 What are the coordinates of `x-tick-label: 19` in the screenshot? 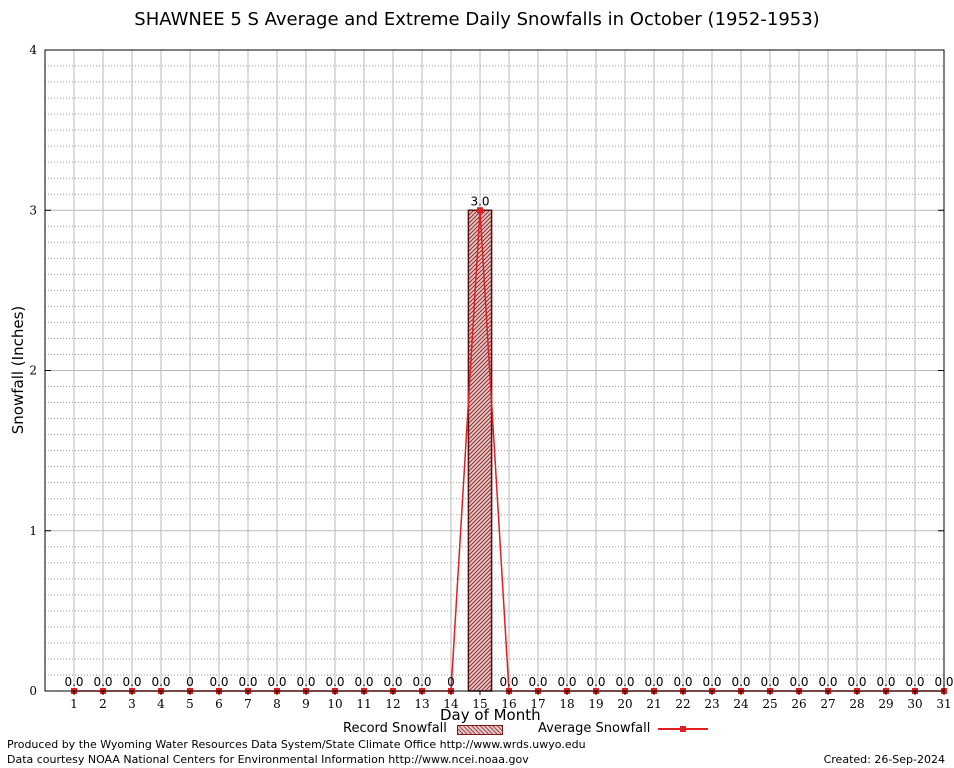 It's located at (595, 704).